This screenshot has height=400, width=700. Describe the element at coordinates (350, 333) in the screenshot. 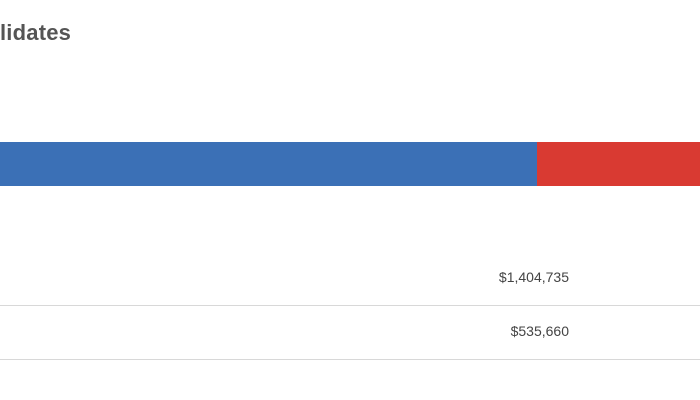

I see `table-row: $535,660` at that location.